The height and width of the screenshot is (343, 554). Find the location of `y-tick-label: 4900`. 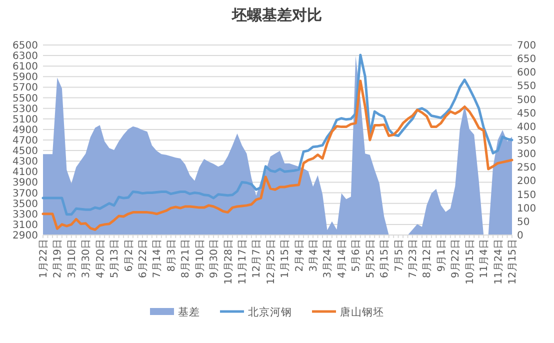

y-tick-label: 4900 is located at coordinates (25, 130).